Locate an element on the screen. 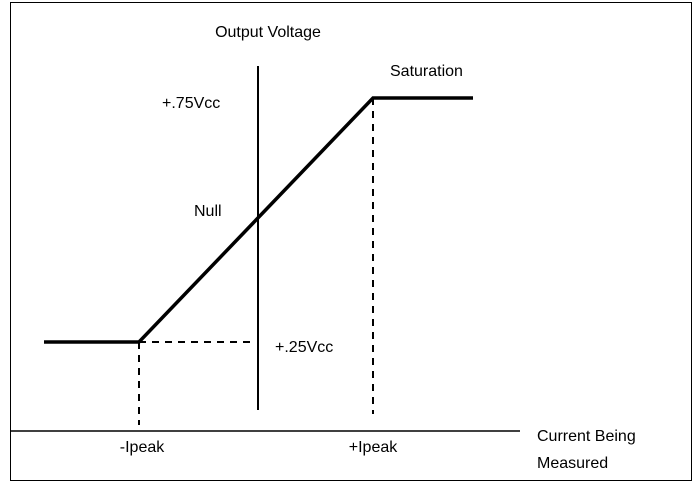 This screenshot has width=694, height=483. level-label: Null is located at coordinates (208, 211).